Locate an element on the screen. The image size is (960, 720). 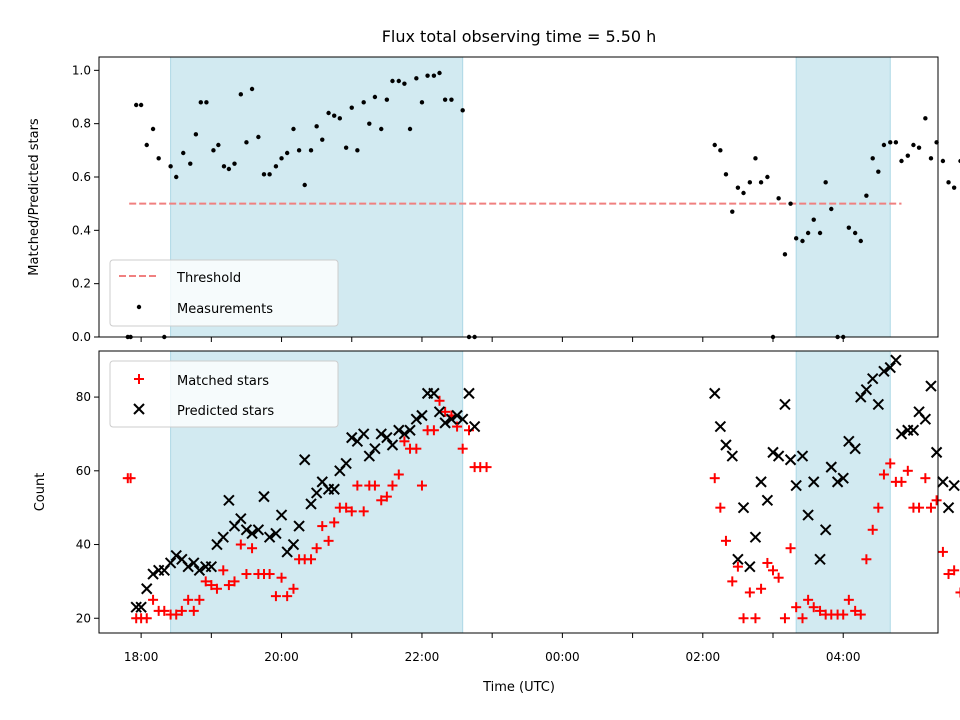
top-y-tick-label: 0.0 is located at coordinates (81, 337).